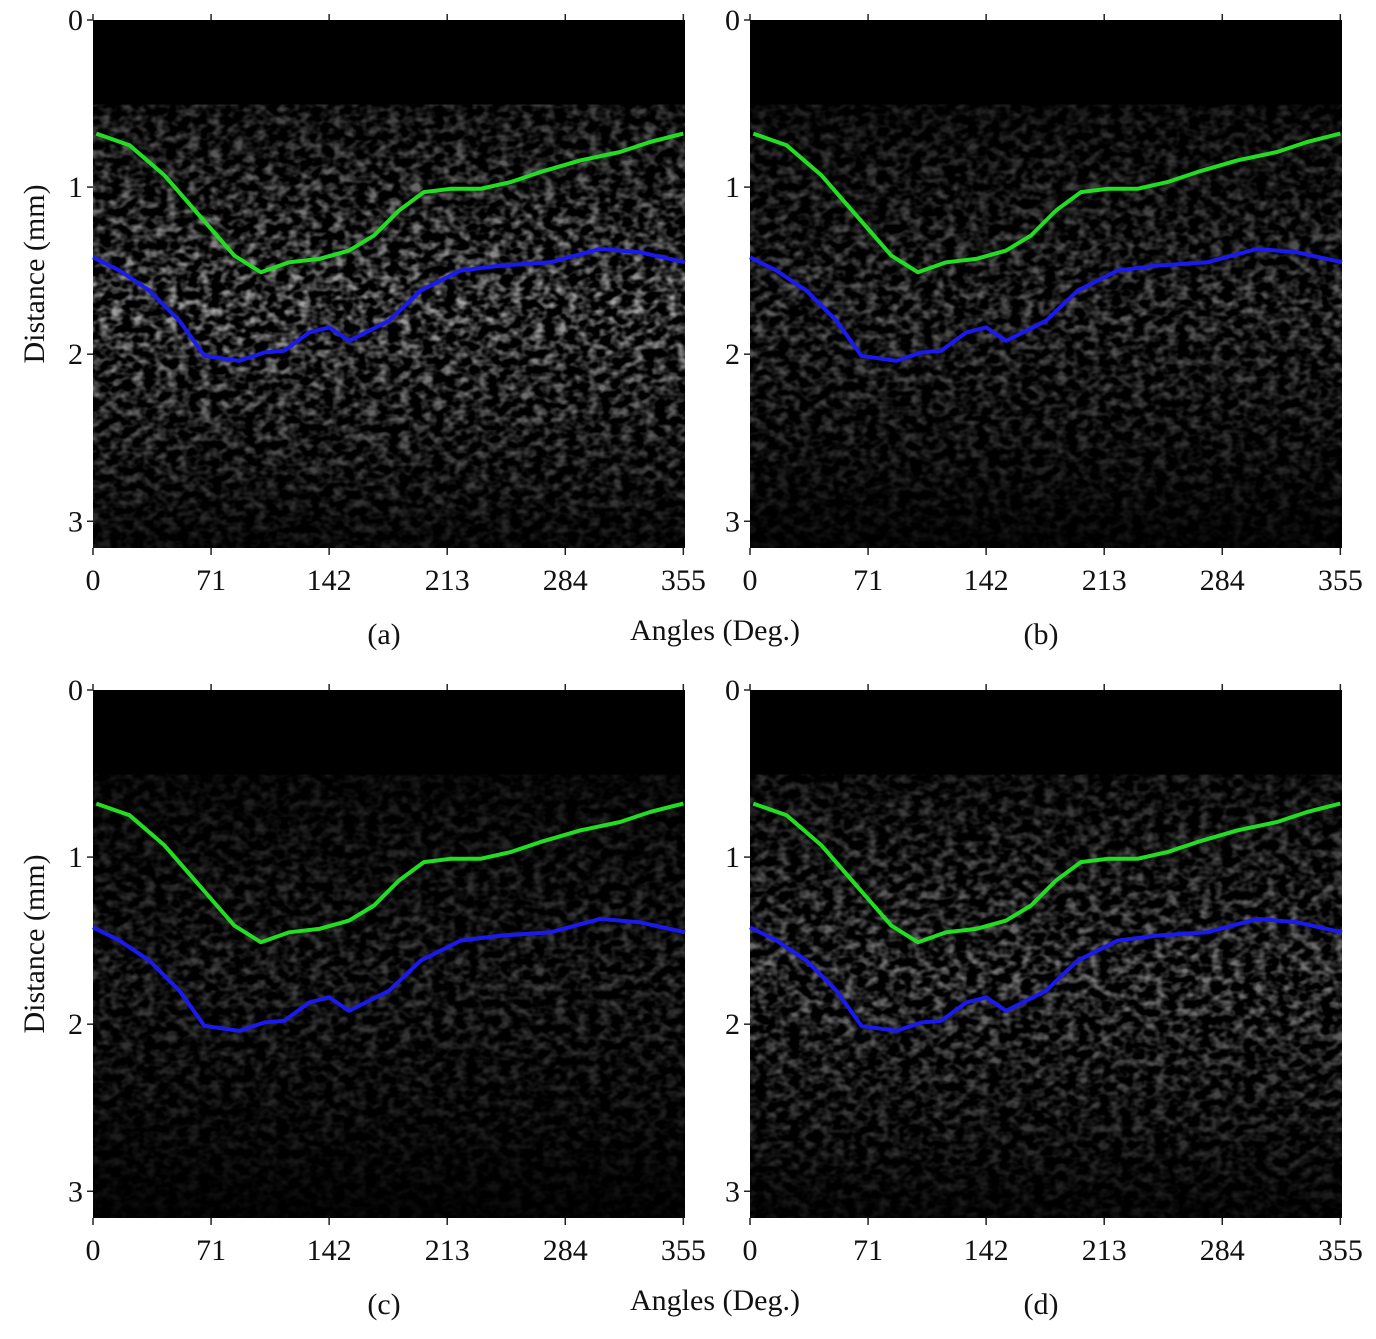  Describe the element at coordinates (1041, 1304) in the screenshot. I see `panel-label: (d)` at that location.